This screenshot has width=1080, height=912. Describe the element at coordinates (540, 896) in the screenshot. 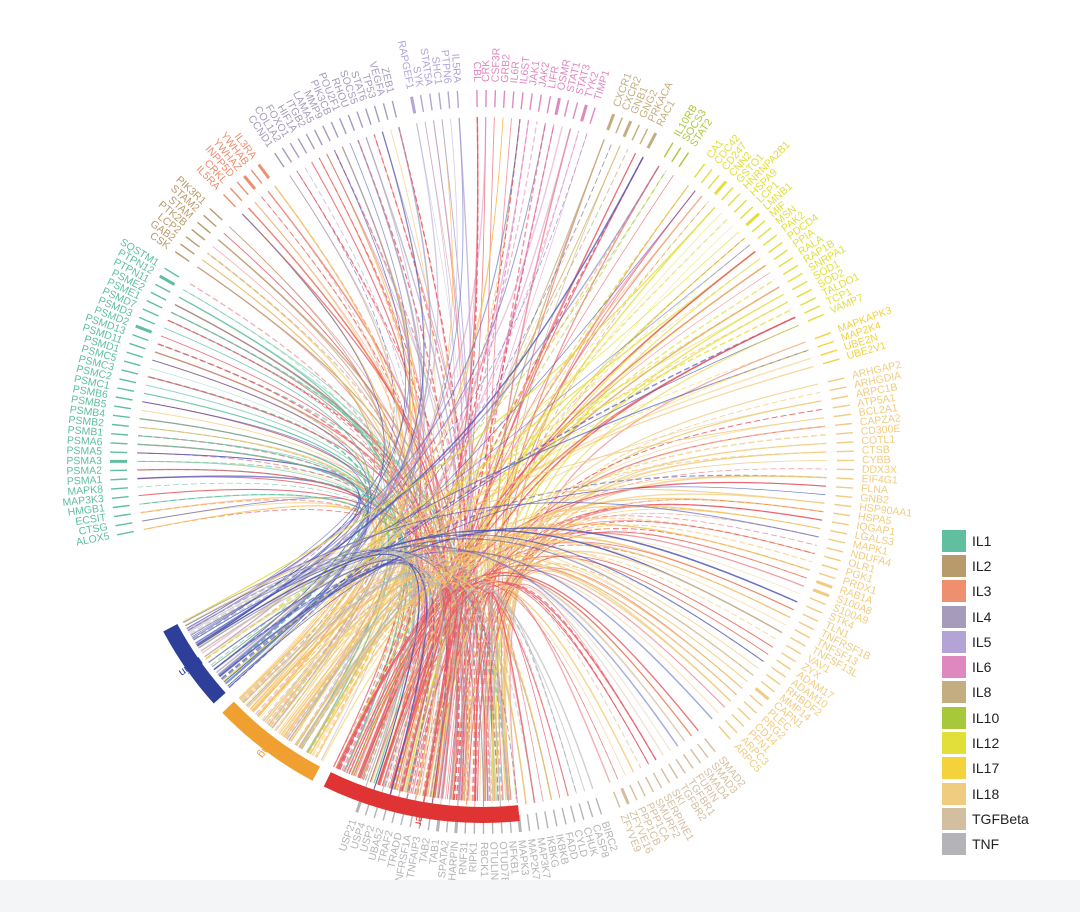

I see `bottom-strip` at that location.